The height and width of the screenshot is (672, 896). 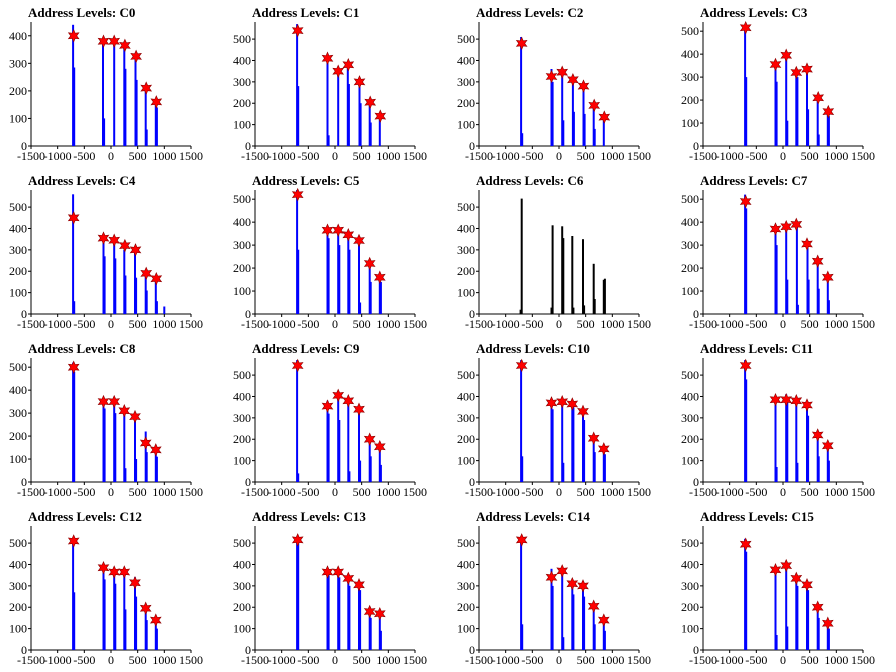 What do you see at coordinates (533, 516) in the screenshot?
I see `chart-title: Address Levels: C14` at bounding box center [533, 516].